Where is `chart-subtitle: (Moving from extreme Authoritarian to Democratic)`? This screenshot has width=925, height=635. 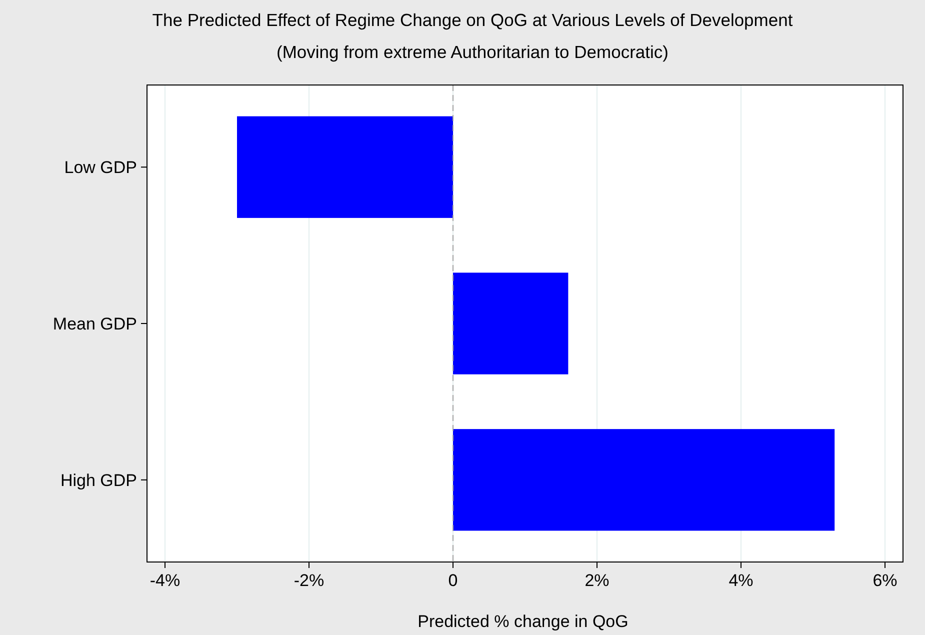 chart-subtitle: (Moving from extreme Authoritarian to Democratic) is located at coordinates (472, 52).